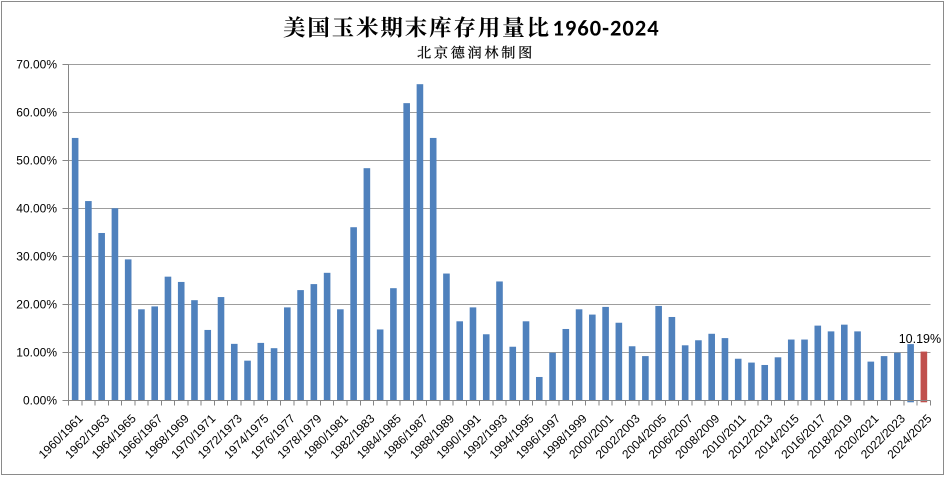 This screenshot has height=481, width=945. What do you see at coordinates (36, 64) in the screenshot?
I see `svg-text: 70.00%` at bounding box center [36, 64].